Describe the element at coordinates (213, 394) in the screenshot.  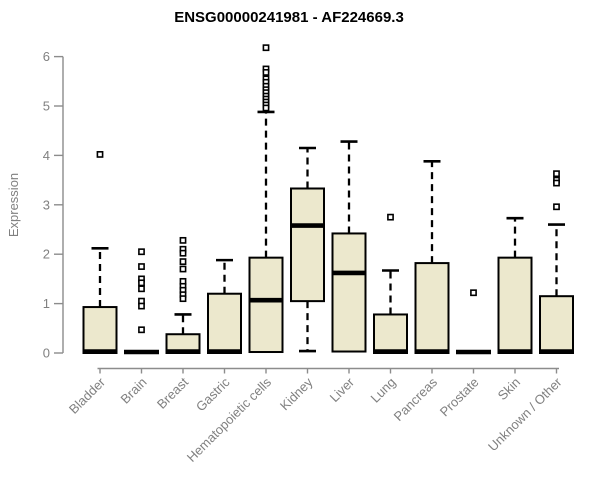
I see `category-label: Gastric` at that location.